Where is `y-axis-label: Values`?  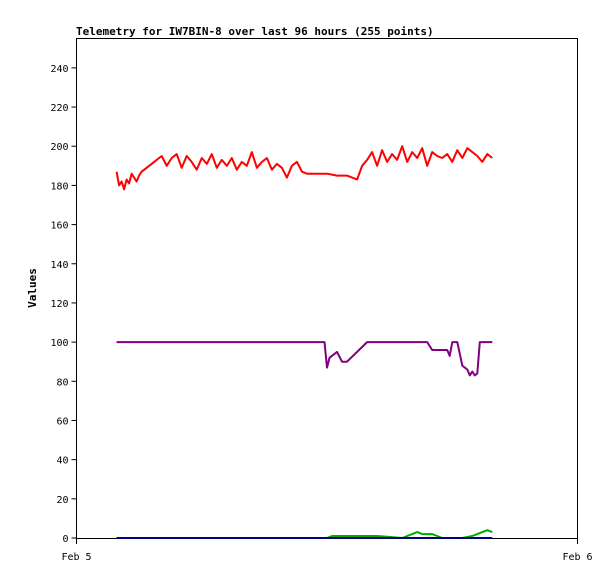 y-axis-label: Values is located at coordinates (32, 288).